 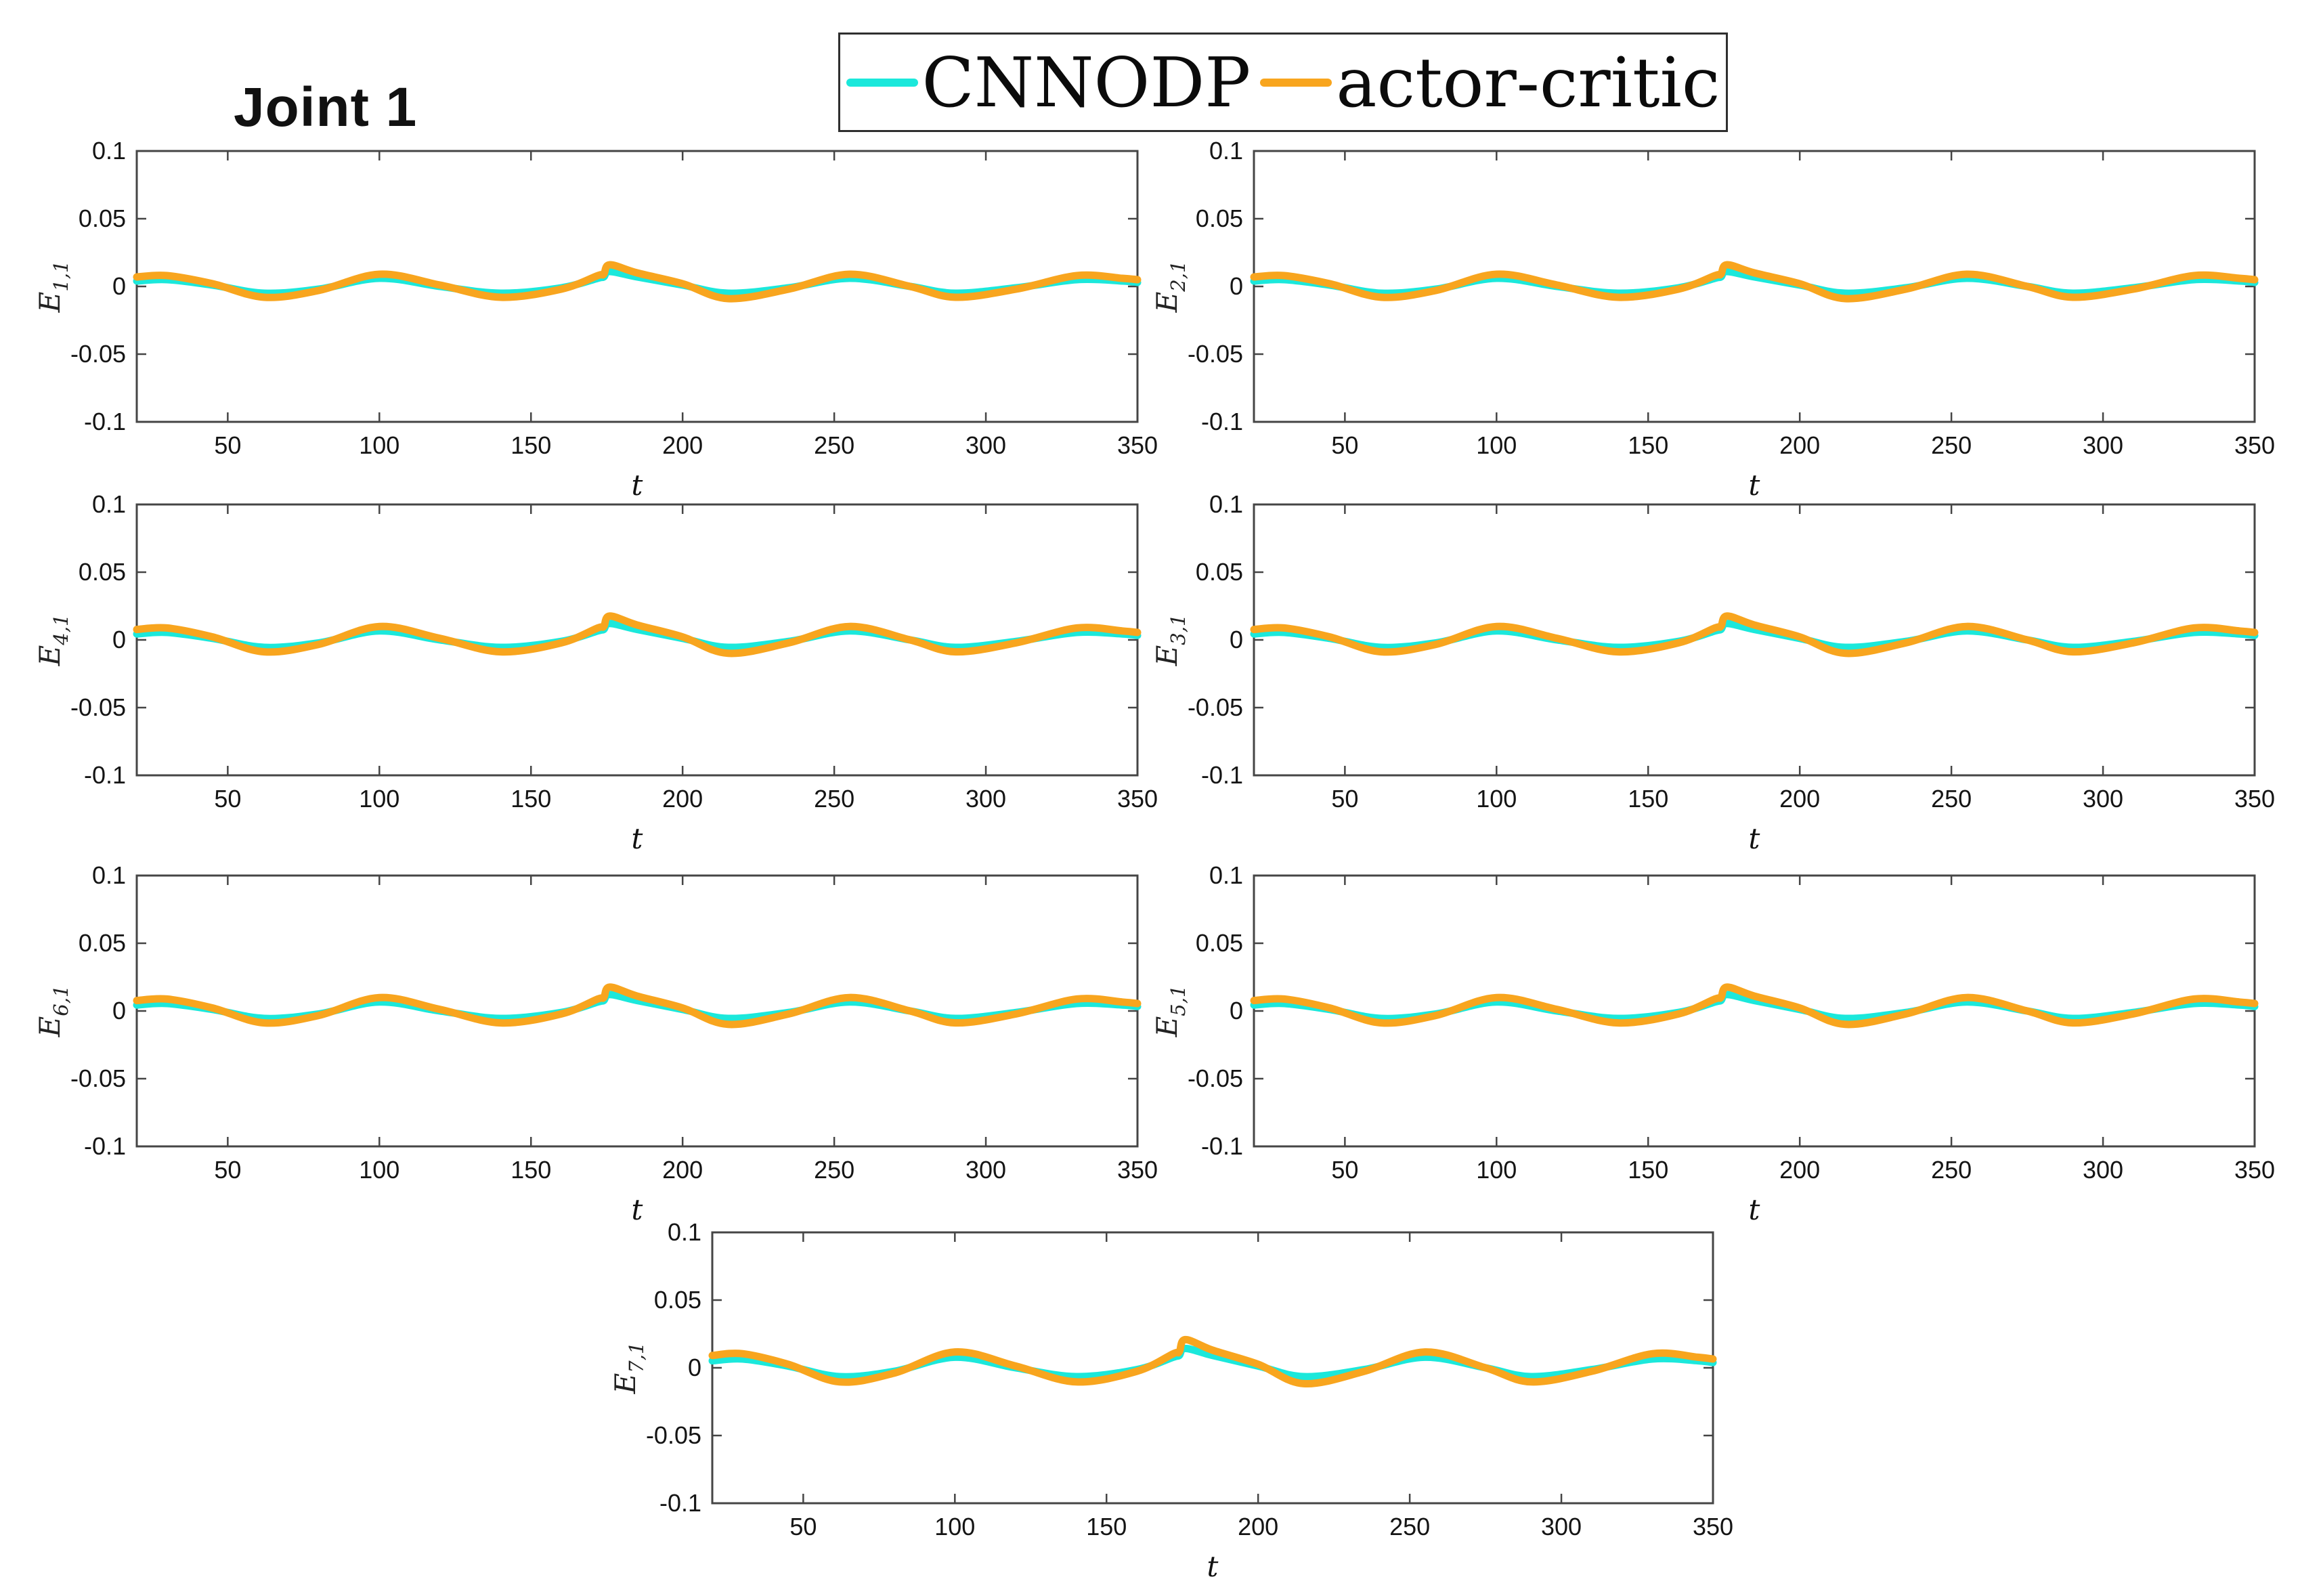 What do you see at coordinates (52, 1012) in the screenshot?
I see `y-axis-label: E6,1` at bounding box center [52, 1012].